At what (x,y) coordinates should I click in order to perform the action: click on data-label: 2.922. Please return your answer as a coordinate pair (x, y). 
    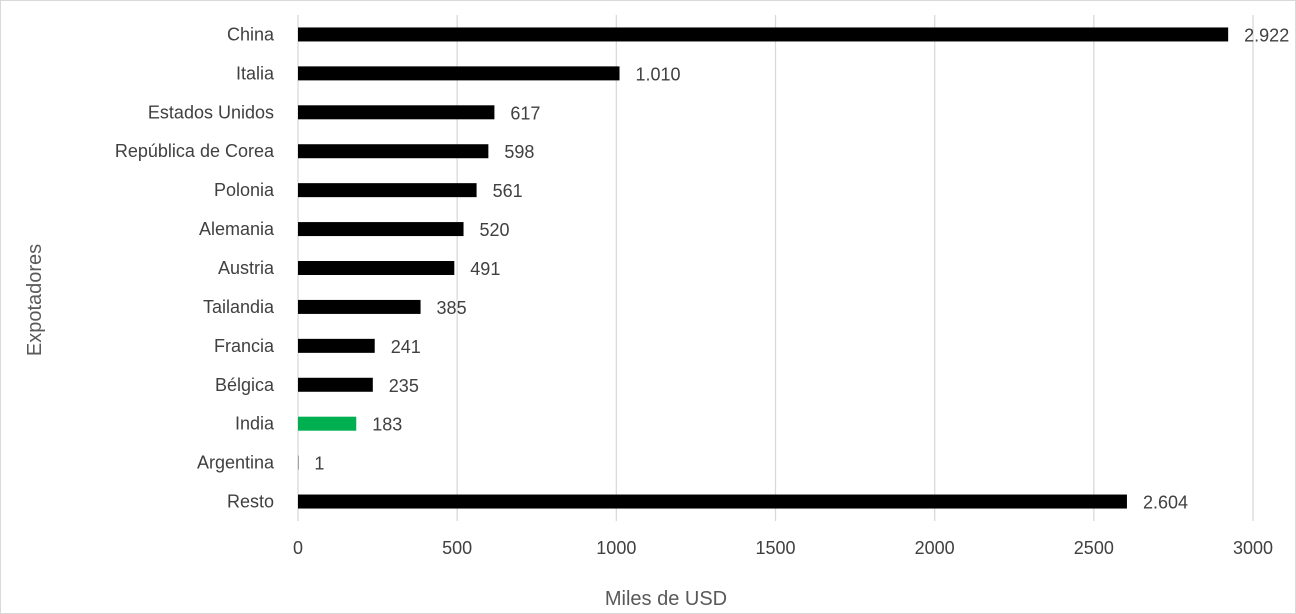
    Looking at the image, I should click on (1266, 35).